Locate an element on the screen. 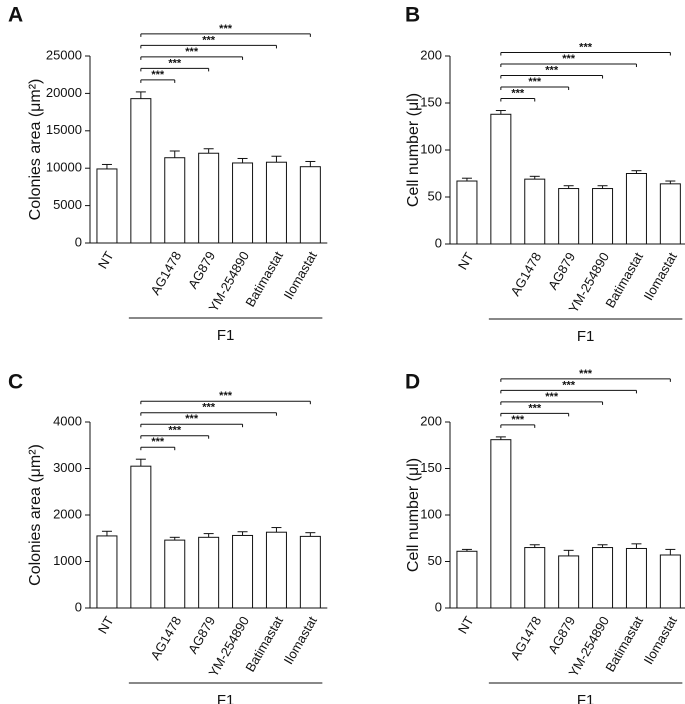 This screenshot has width=685, height=704. y-tick-label: 3000 is located at coordinates (67, 467).